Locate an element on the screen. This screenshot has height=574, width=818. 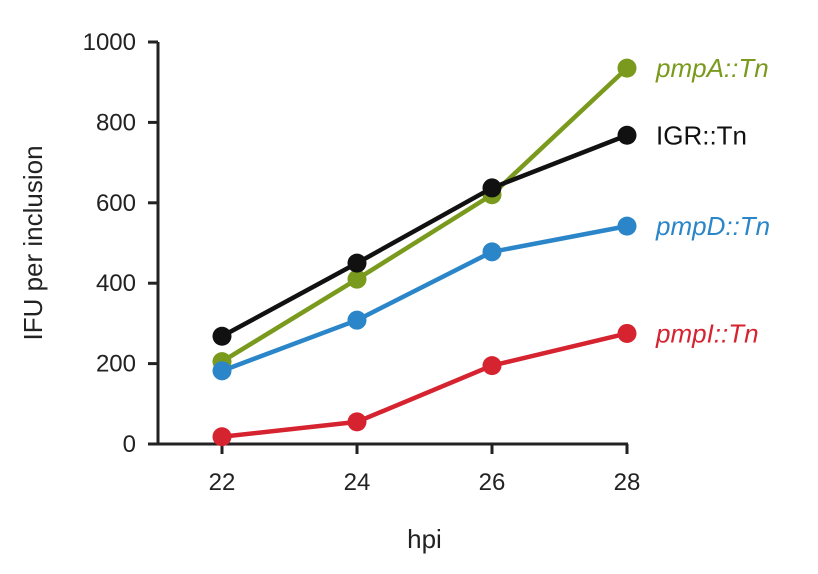
y-tick-label: 0 is located at coordinates (129, 444).